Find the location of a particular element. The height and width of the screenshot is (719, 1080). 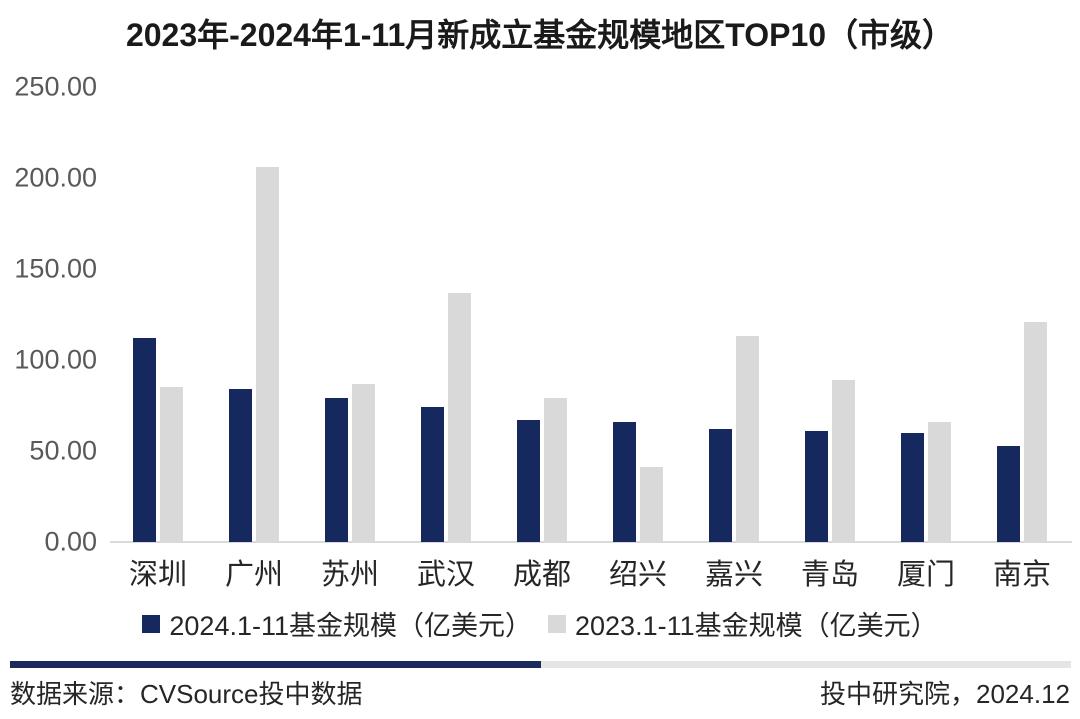

y-tick-label: 200.00 is located at coordinates (55, 177).